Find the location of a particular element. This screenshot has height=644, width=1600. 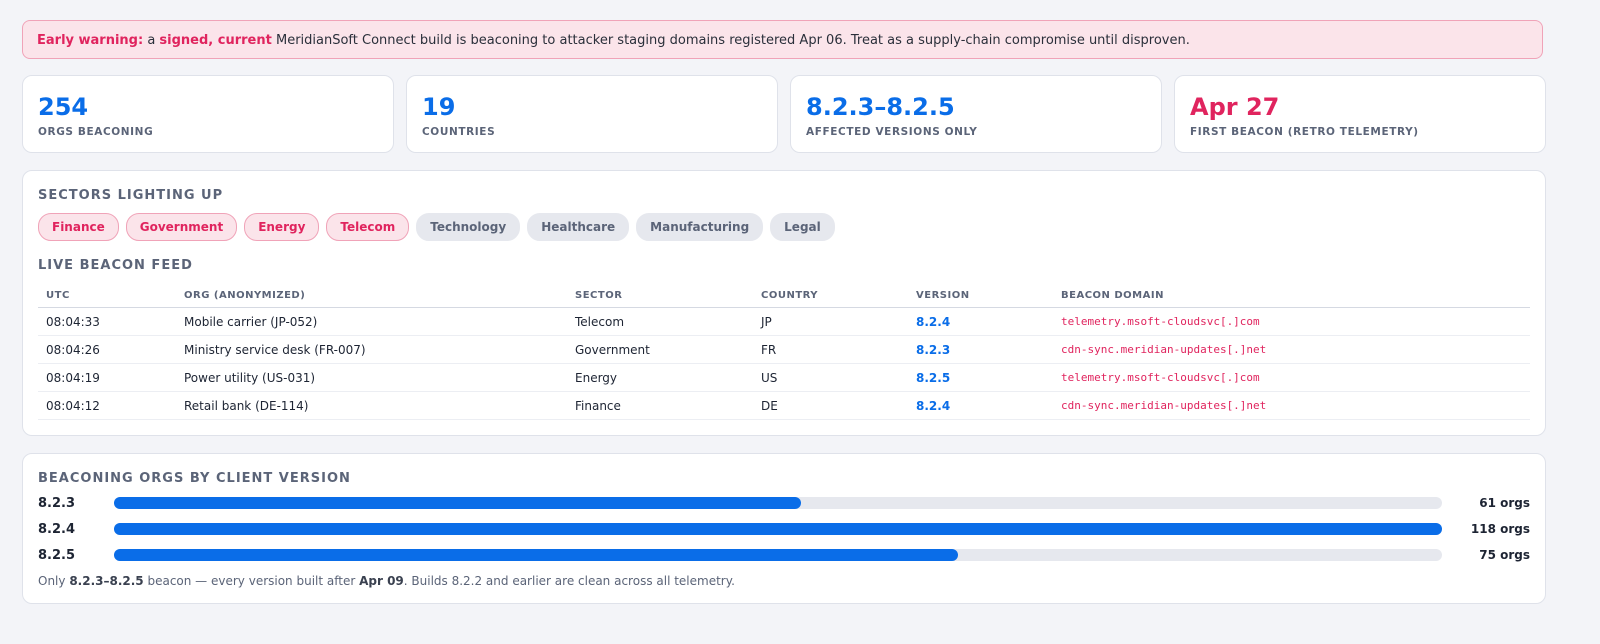

table-cell: 08:04:19 is located at coordinates (107, 377).